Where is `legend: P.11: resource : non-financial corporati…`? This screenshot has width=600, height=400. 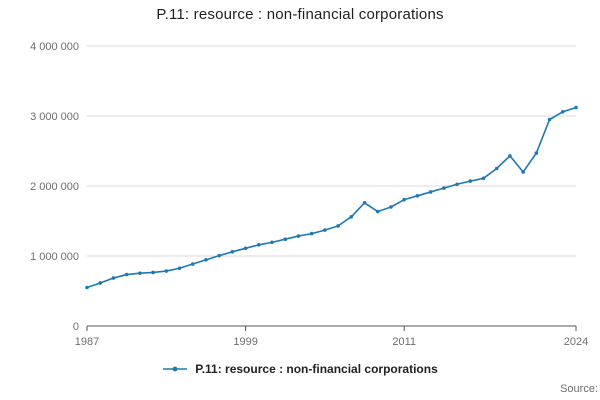 legend: P.11: resource : non-financial corporati… is located at coordinates (300, 369).